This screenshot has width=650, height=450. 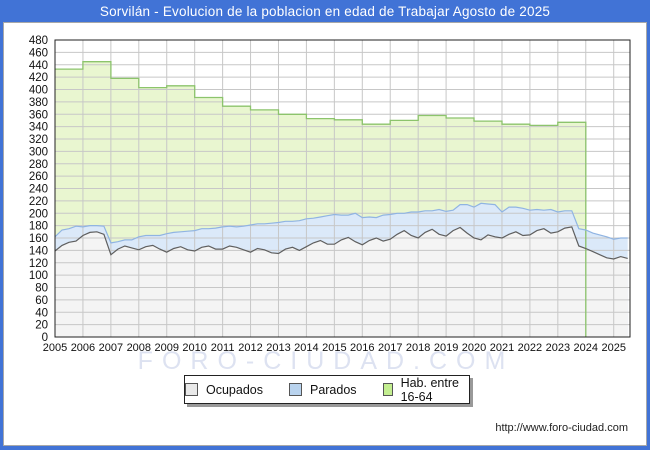 I want to click on svg-text: 260, so click(x=38, y=177).